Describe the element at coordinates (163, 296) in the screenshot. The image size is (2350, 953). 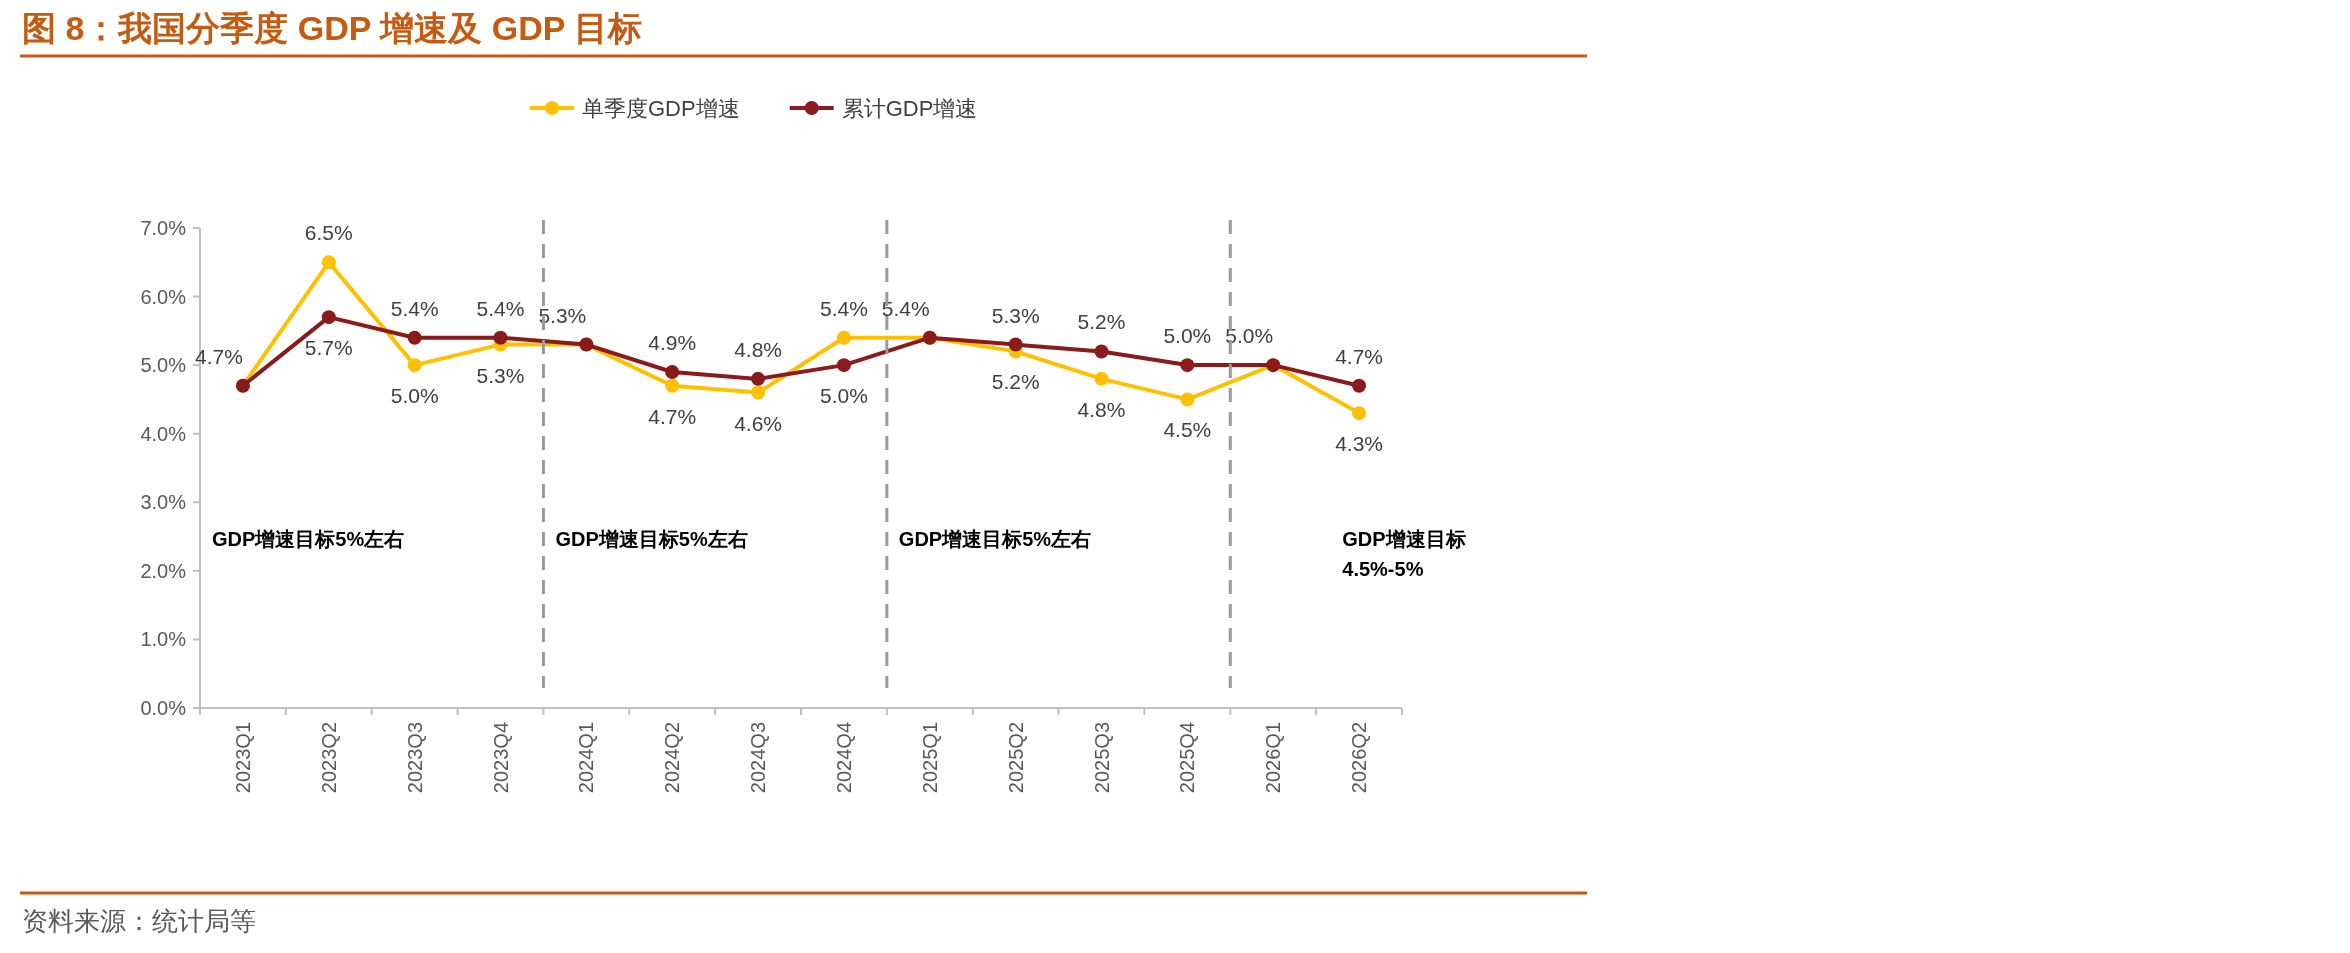
I see `y-tick-label: 6.0%` at that location.